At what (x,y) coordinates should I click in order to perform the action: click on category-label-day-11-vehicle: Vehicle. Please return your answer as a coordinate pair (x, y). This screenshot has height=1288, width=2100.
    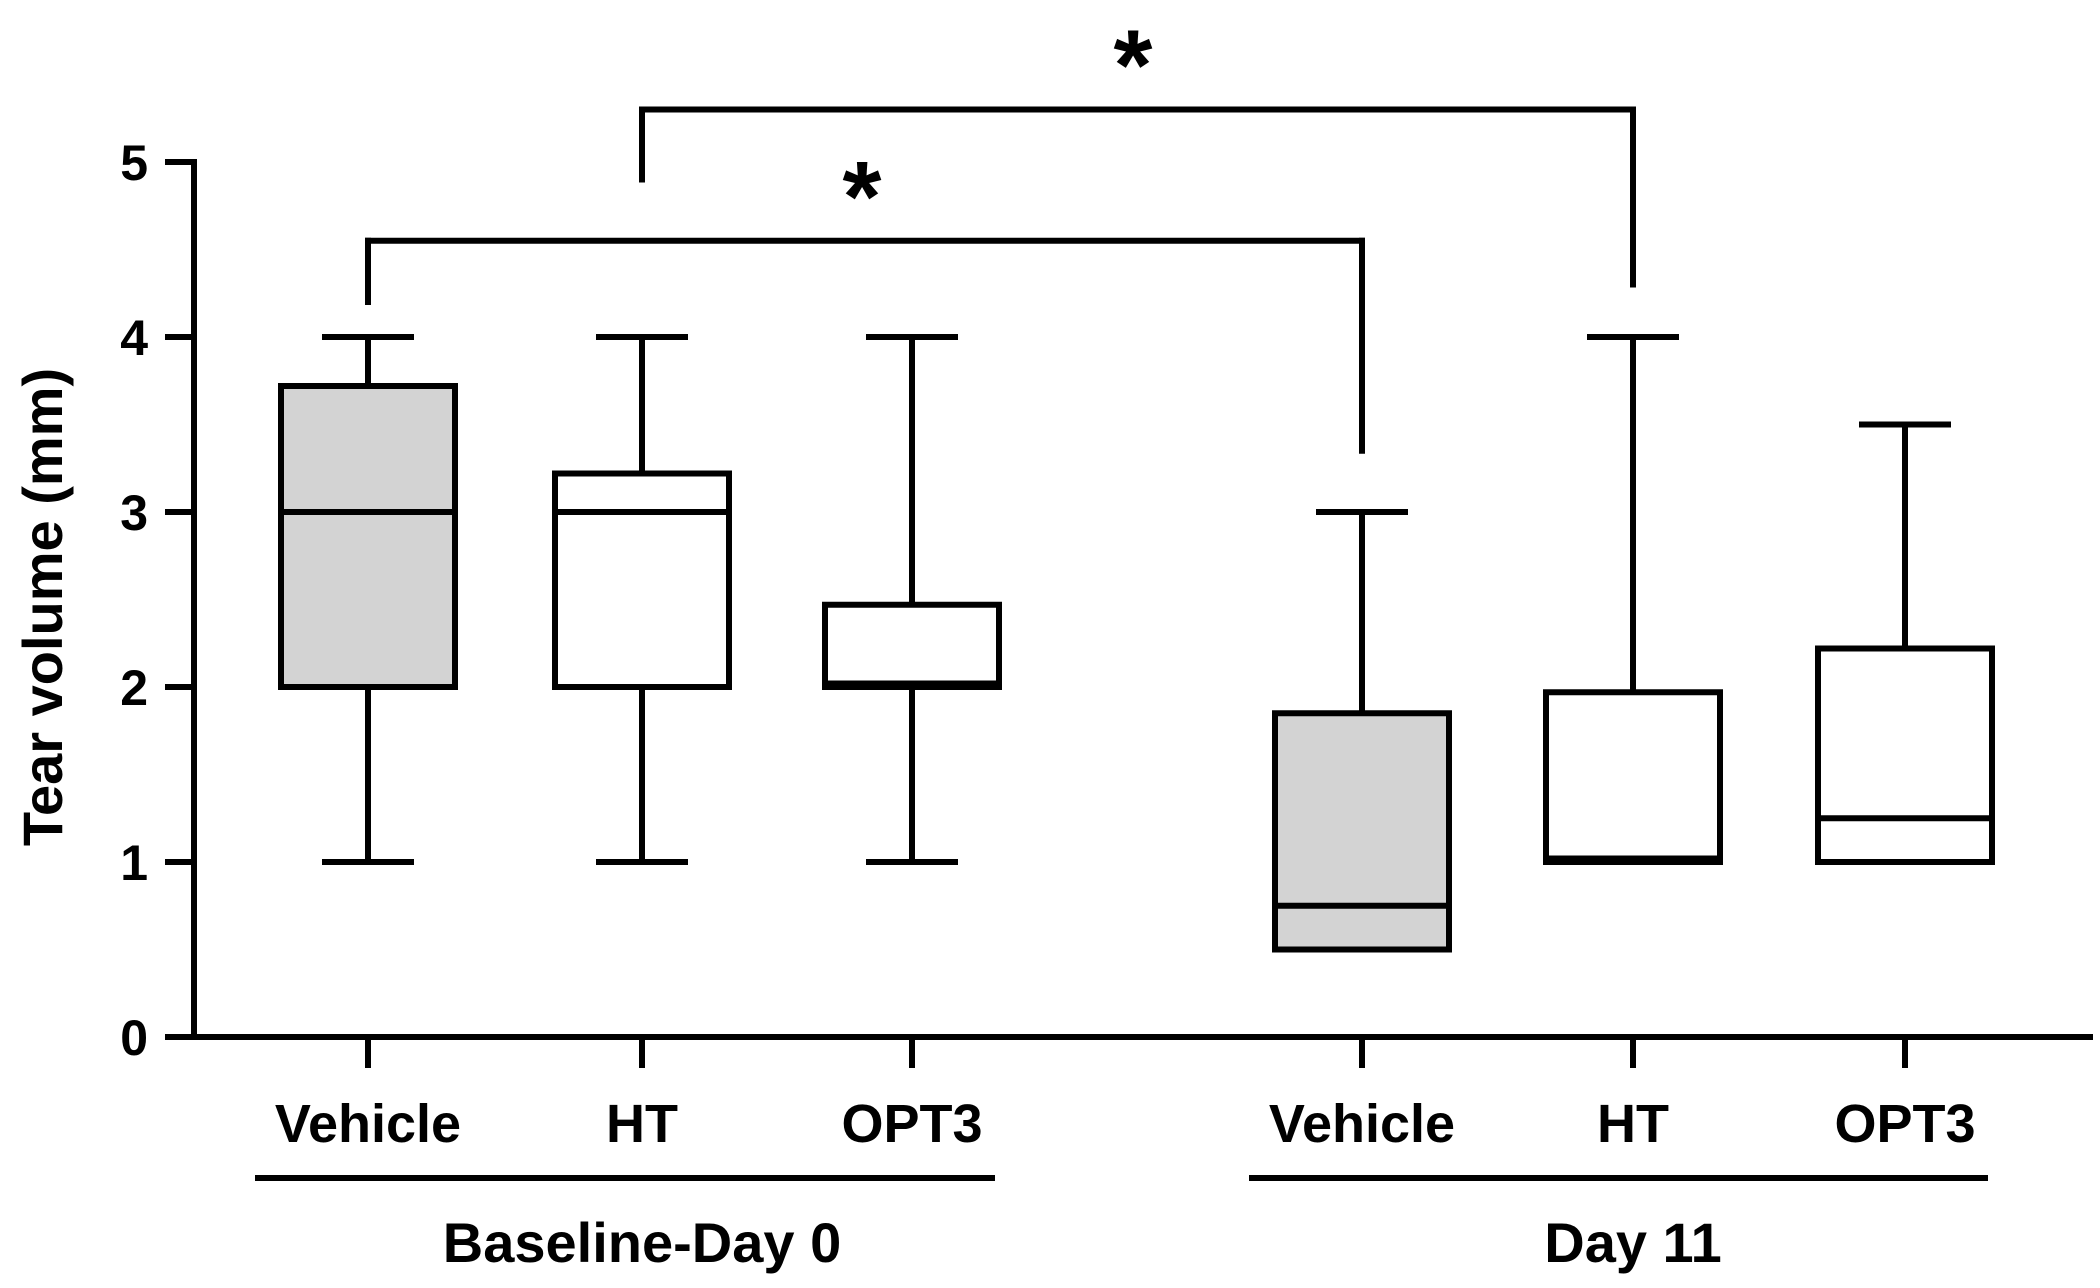
    Looking at the image, I should click on (1362, 1124).